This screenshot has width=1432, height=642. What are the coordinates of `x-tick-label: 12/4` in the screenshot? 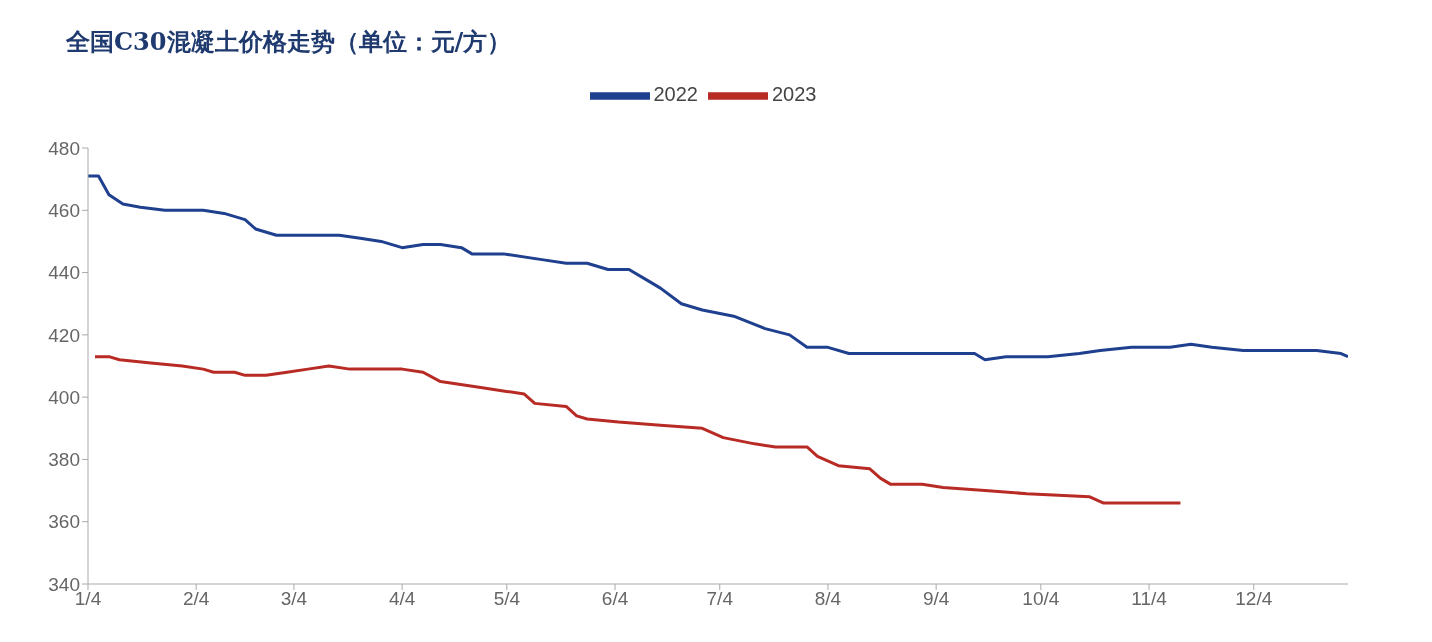 It's located at (1254, 599).